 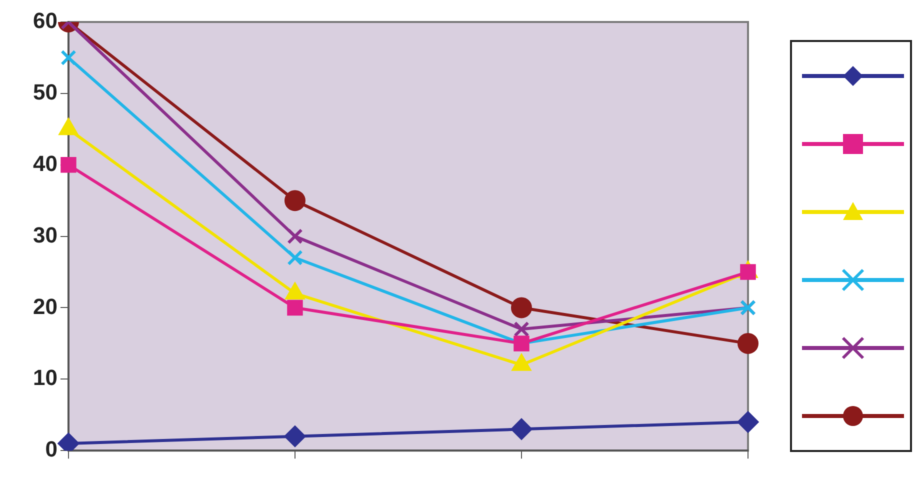 What do you see at coordinates (45, 21) in the screenshot?
I see `y-tick-label: 60` at bounding box center [45, 21].